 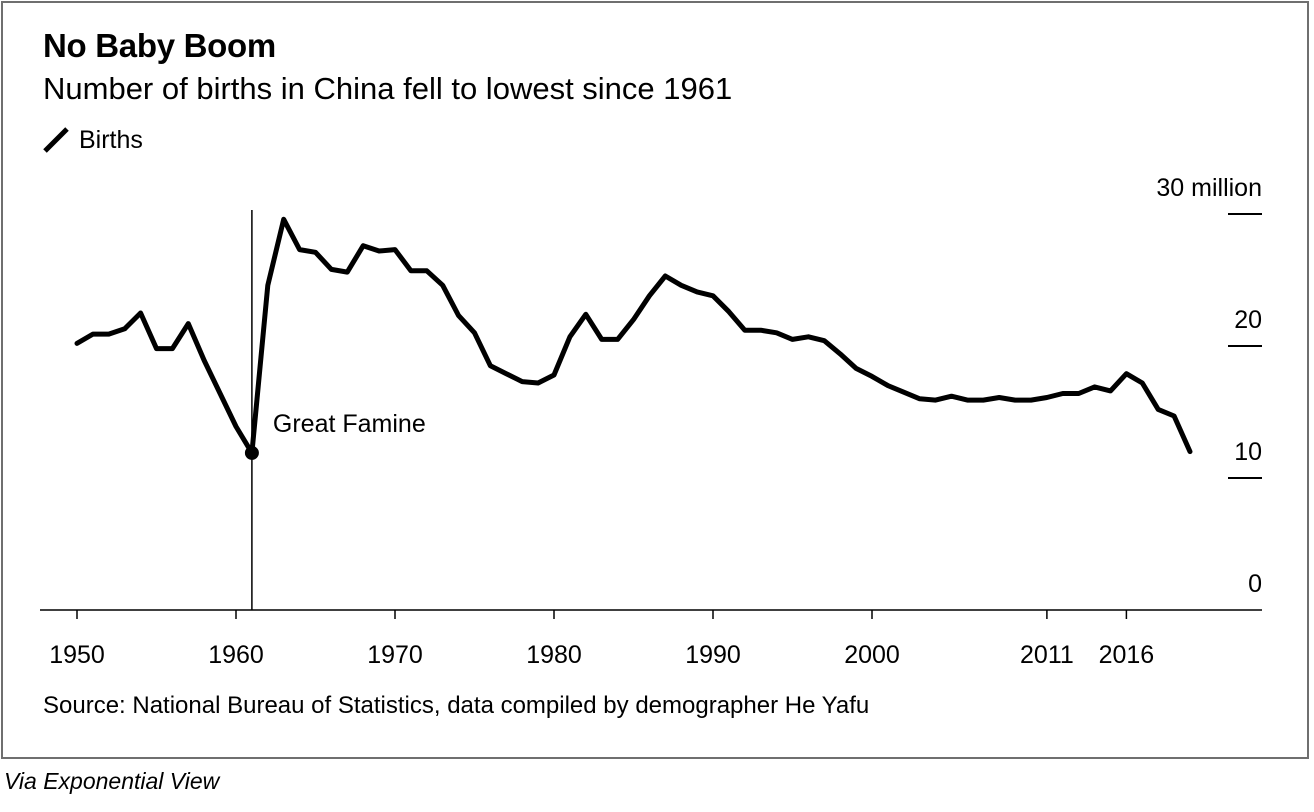 What do you see at coordinates (1248, 320) in the screenshot?
I see `y-tick-label: 20` at bounding box center [1248, 320].